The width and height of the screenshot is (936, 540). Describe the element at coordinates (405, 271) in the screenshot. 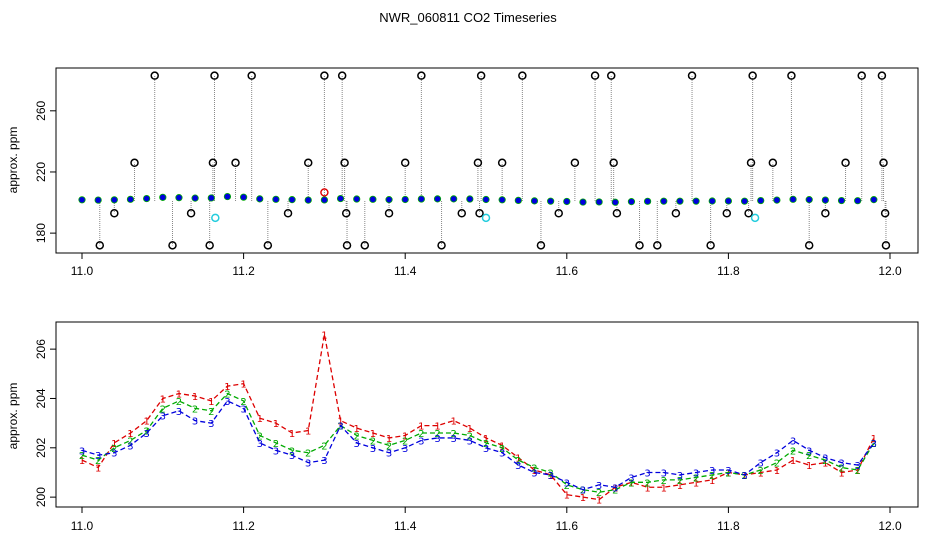

I see `x-tick-label: 11.4` at that location.